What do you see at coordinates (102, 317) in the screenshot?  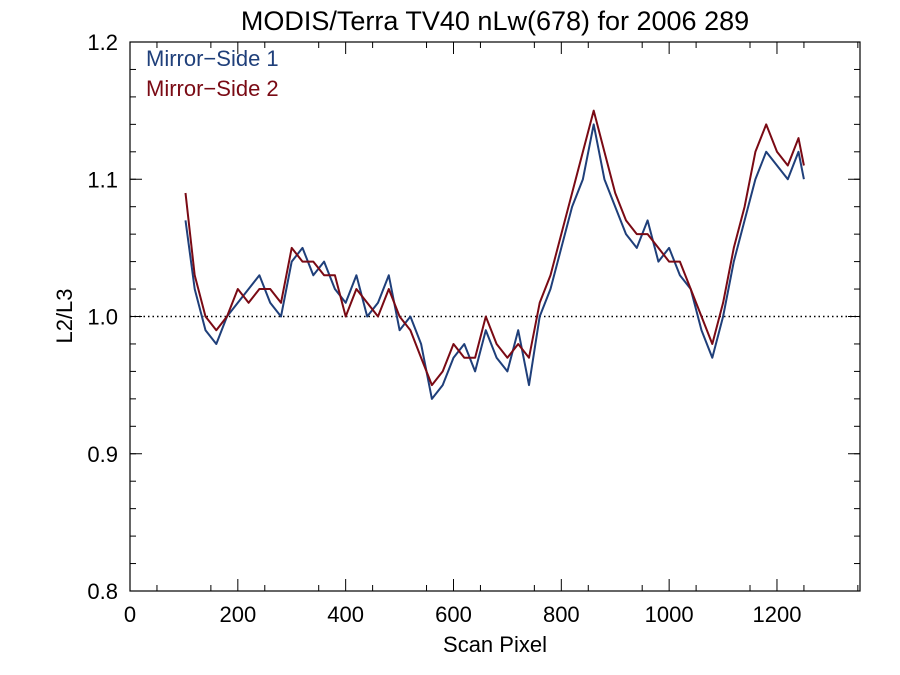 I see `y-tick-label: 1.0` at bounding box center [102, 317].